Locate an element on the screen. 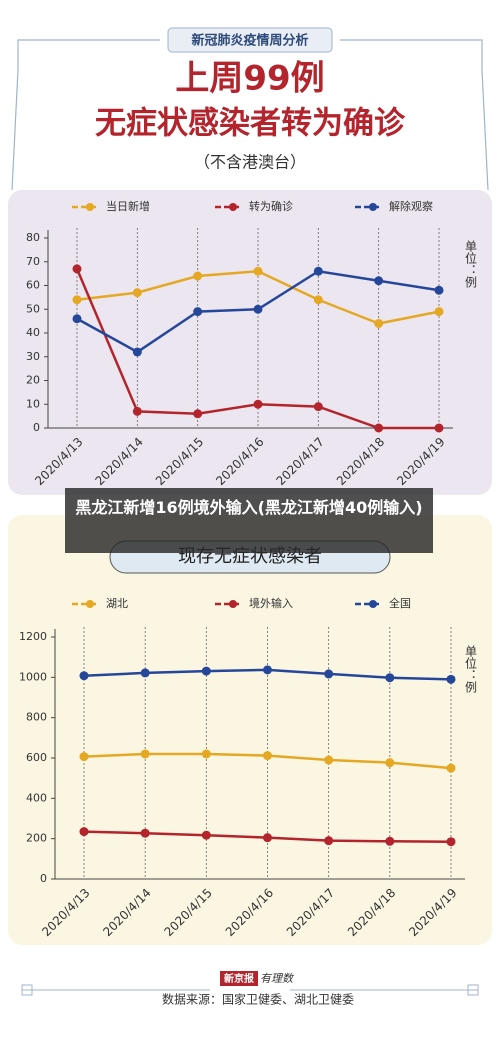 This screenshot has width=500, height=1041. y-tick-label: 200 is located at coordinates (36, 838).